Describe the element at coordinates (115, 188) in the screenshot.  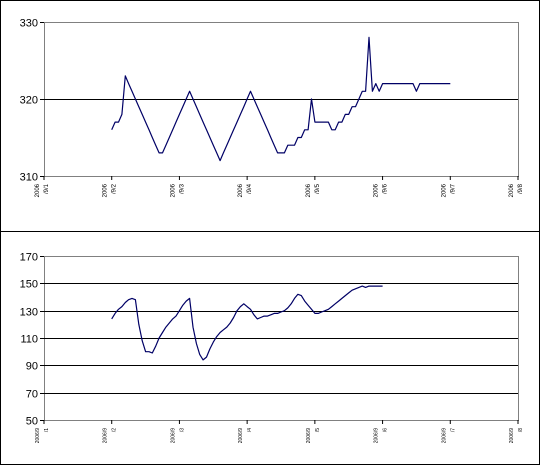
I see `x-tick-date-label: /9/2` at that location.